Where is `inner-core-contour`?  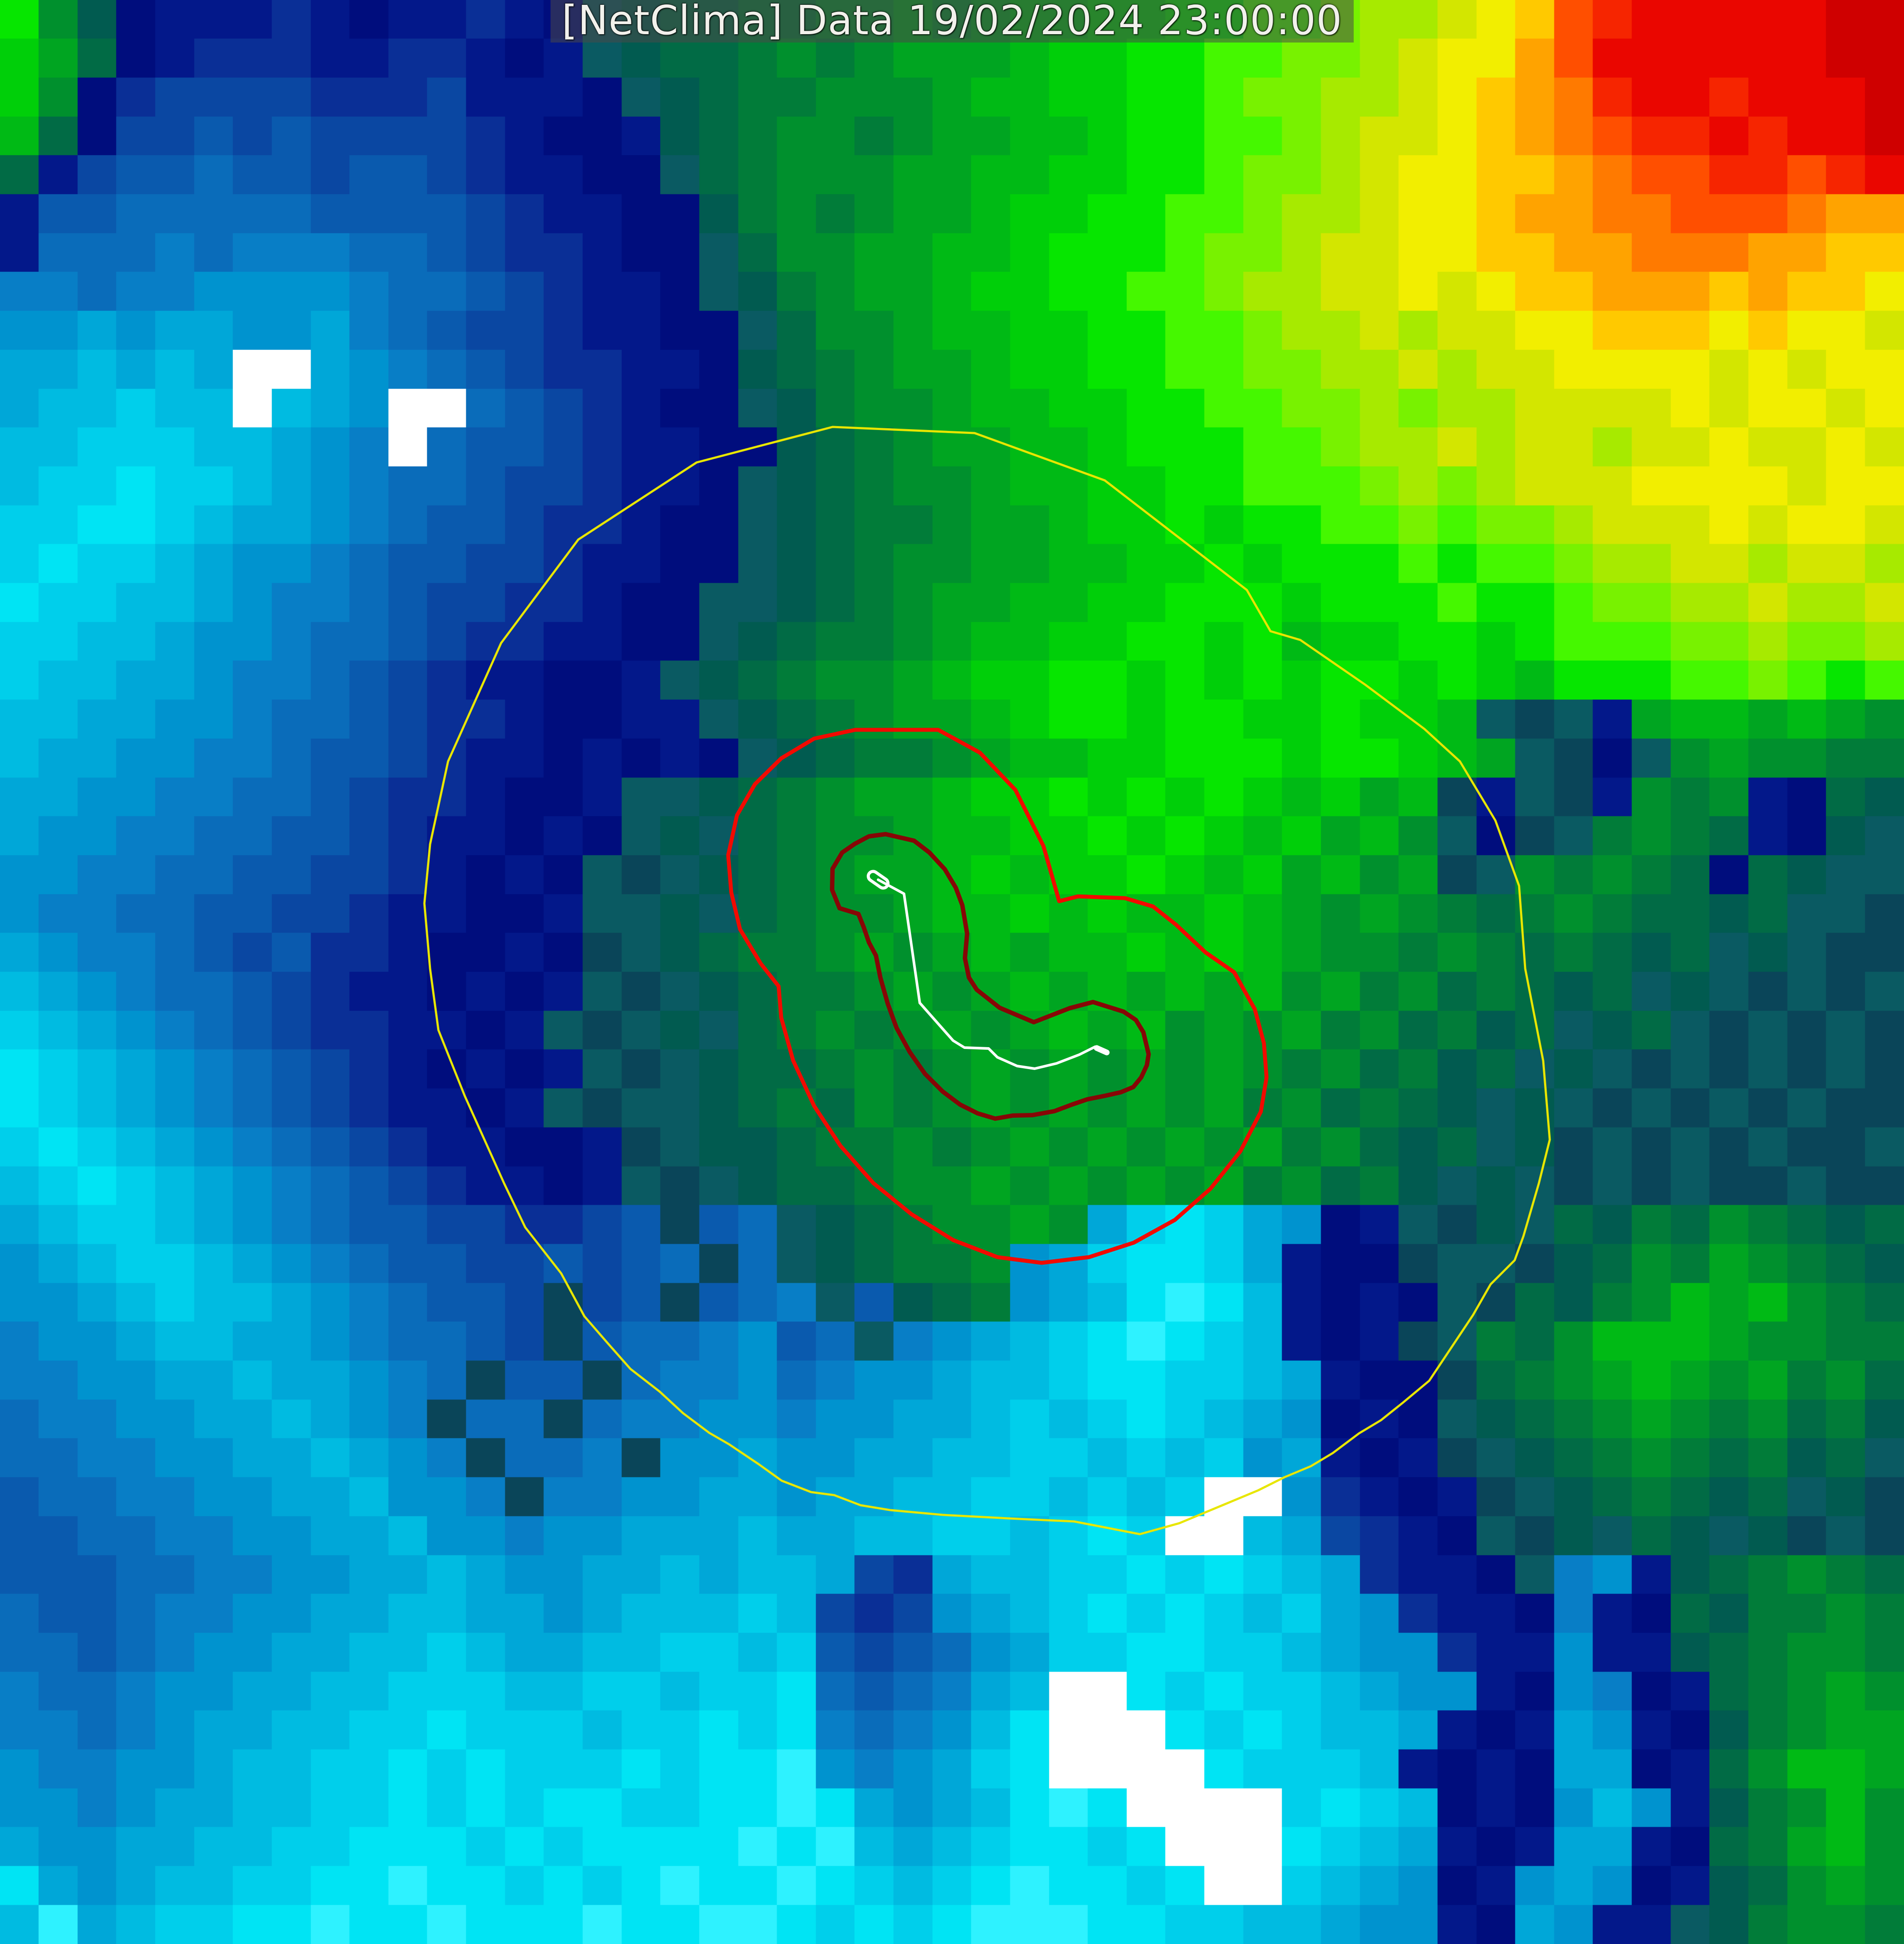
inner-core-contour is located at coordinates (990, 976).